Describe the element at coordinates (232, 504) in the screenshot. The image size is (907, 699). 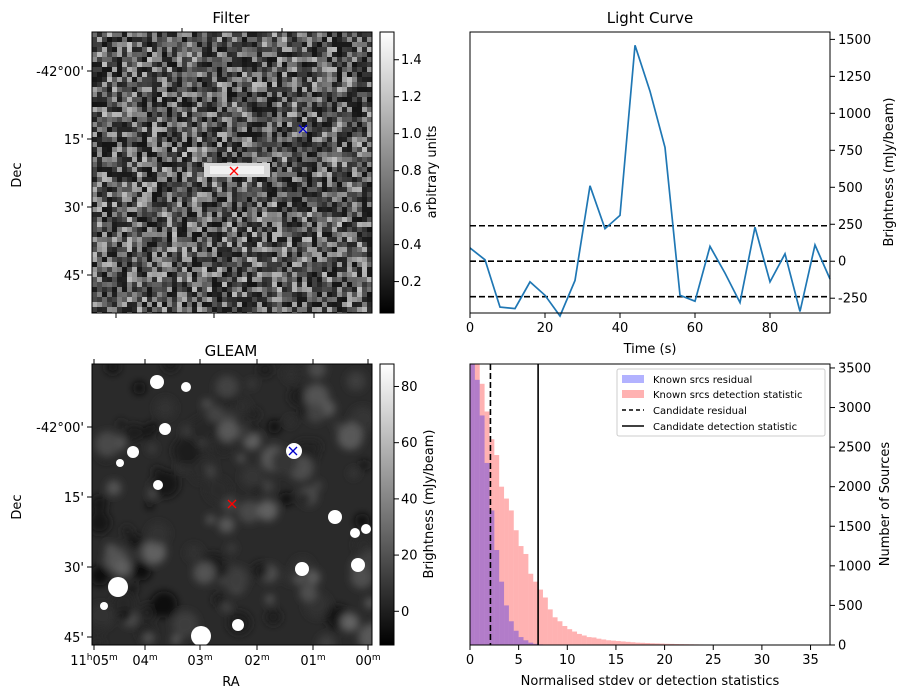
I see `gleam-marker-red` at that location.